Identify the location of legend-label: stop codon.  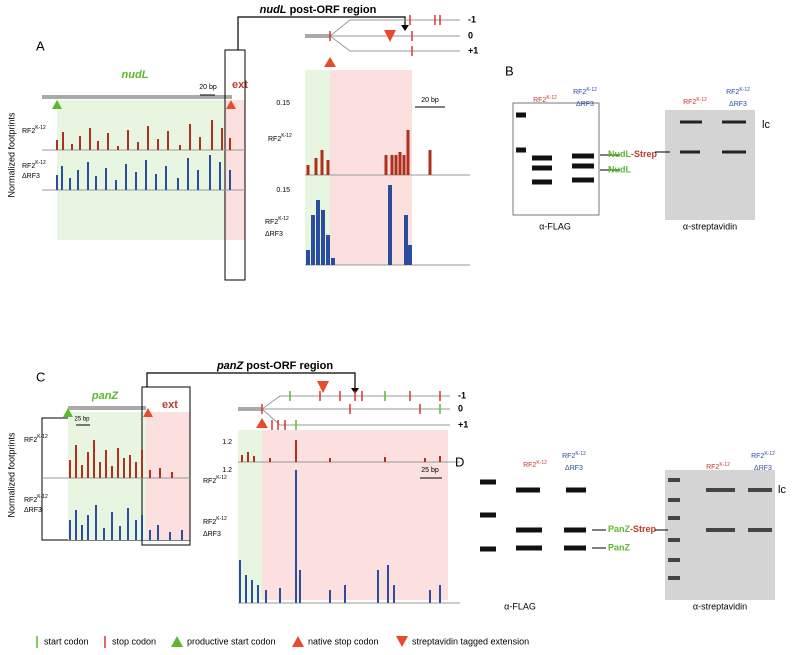
(134, 641).